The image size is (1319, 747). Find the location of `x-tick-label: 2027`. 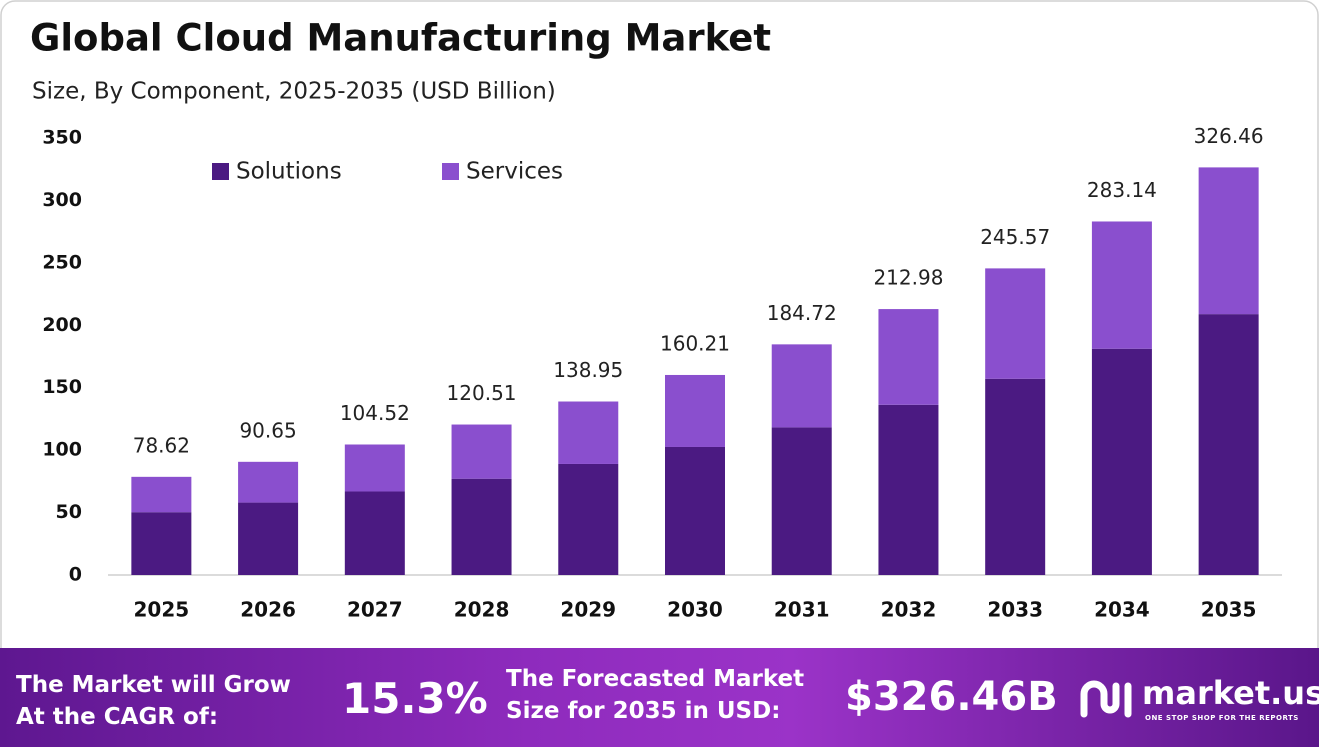

x-tick-label: 2027 is located at coordinates (375, 610).